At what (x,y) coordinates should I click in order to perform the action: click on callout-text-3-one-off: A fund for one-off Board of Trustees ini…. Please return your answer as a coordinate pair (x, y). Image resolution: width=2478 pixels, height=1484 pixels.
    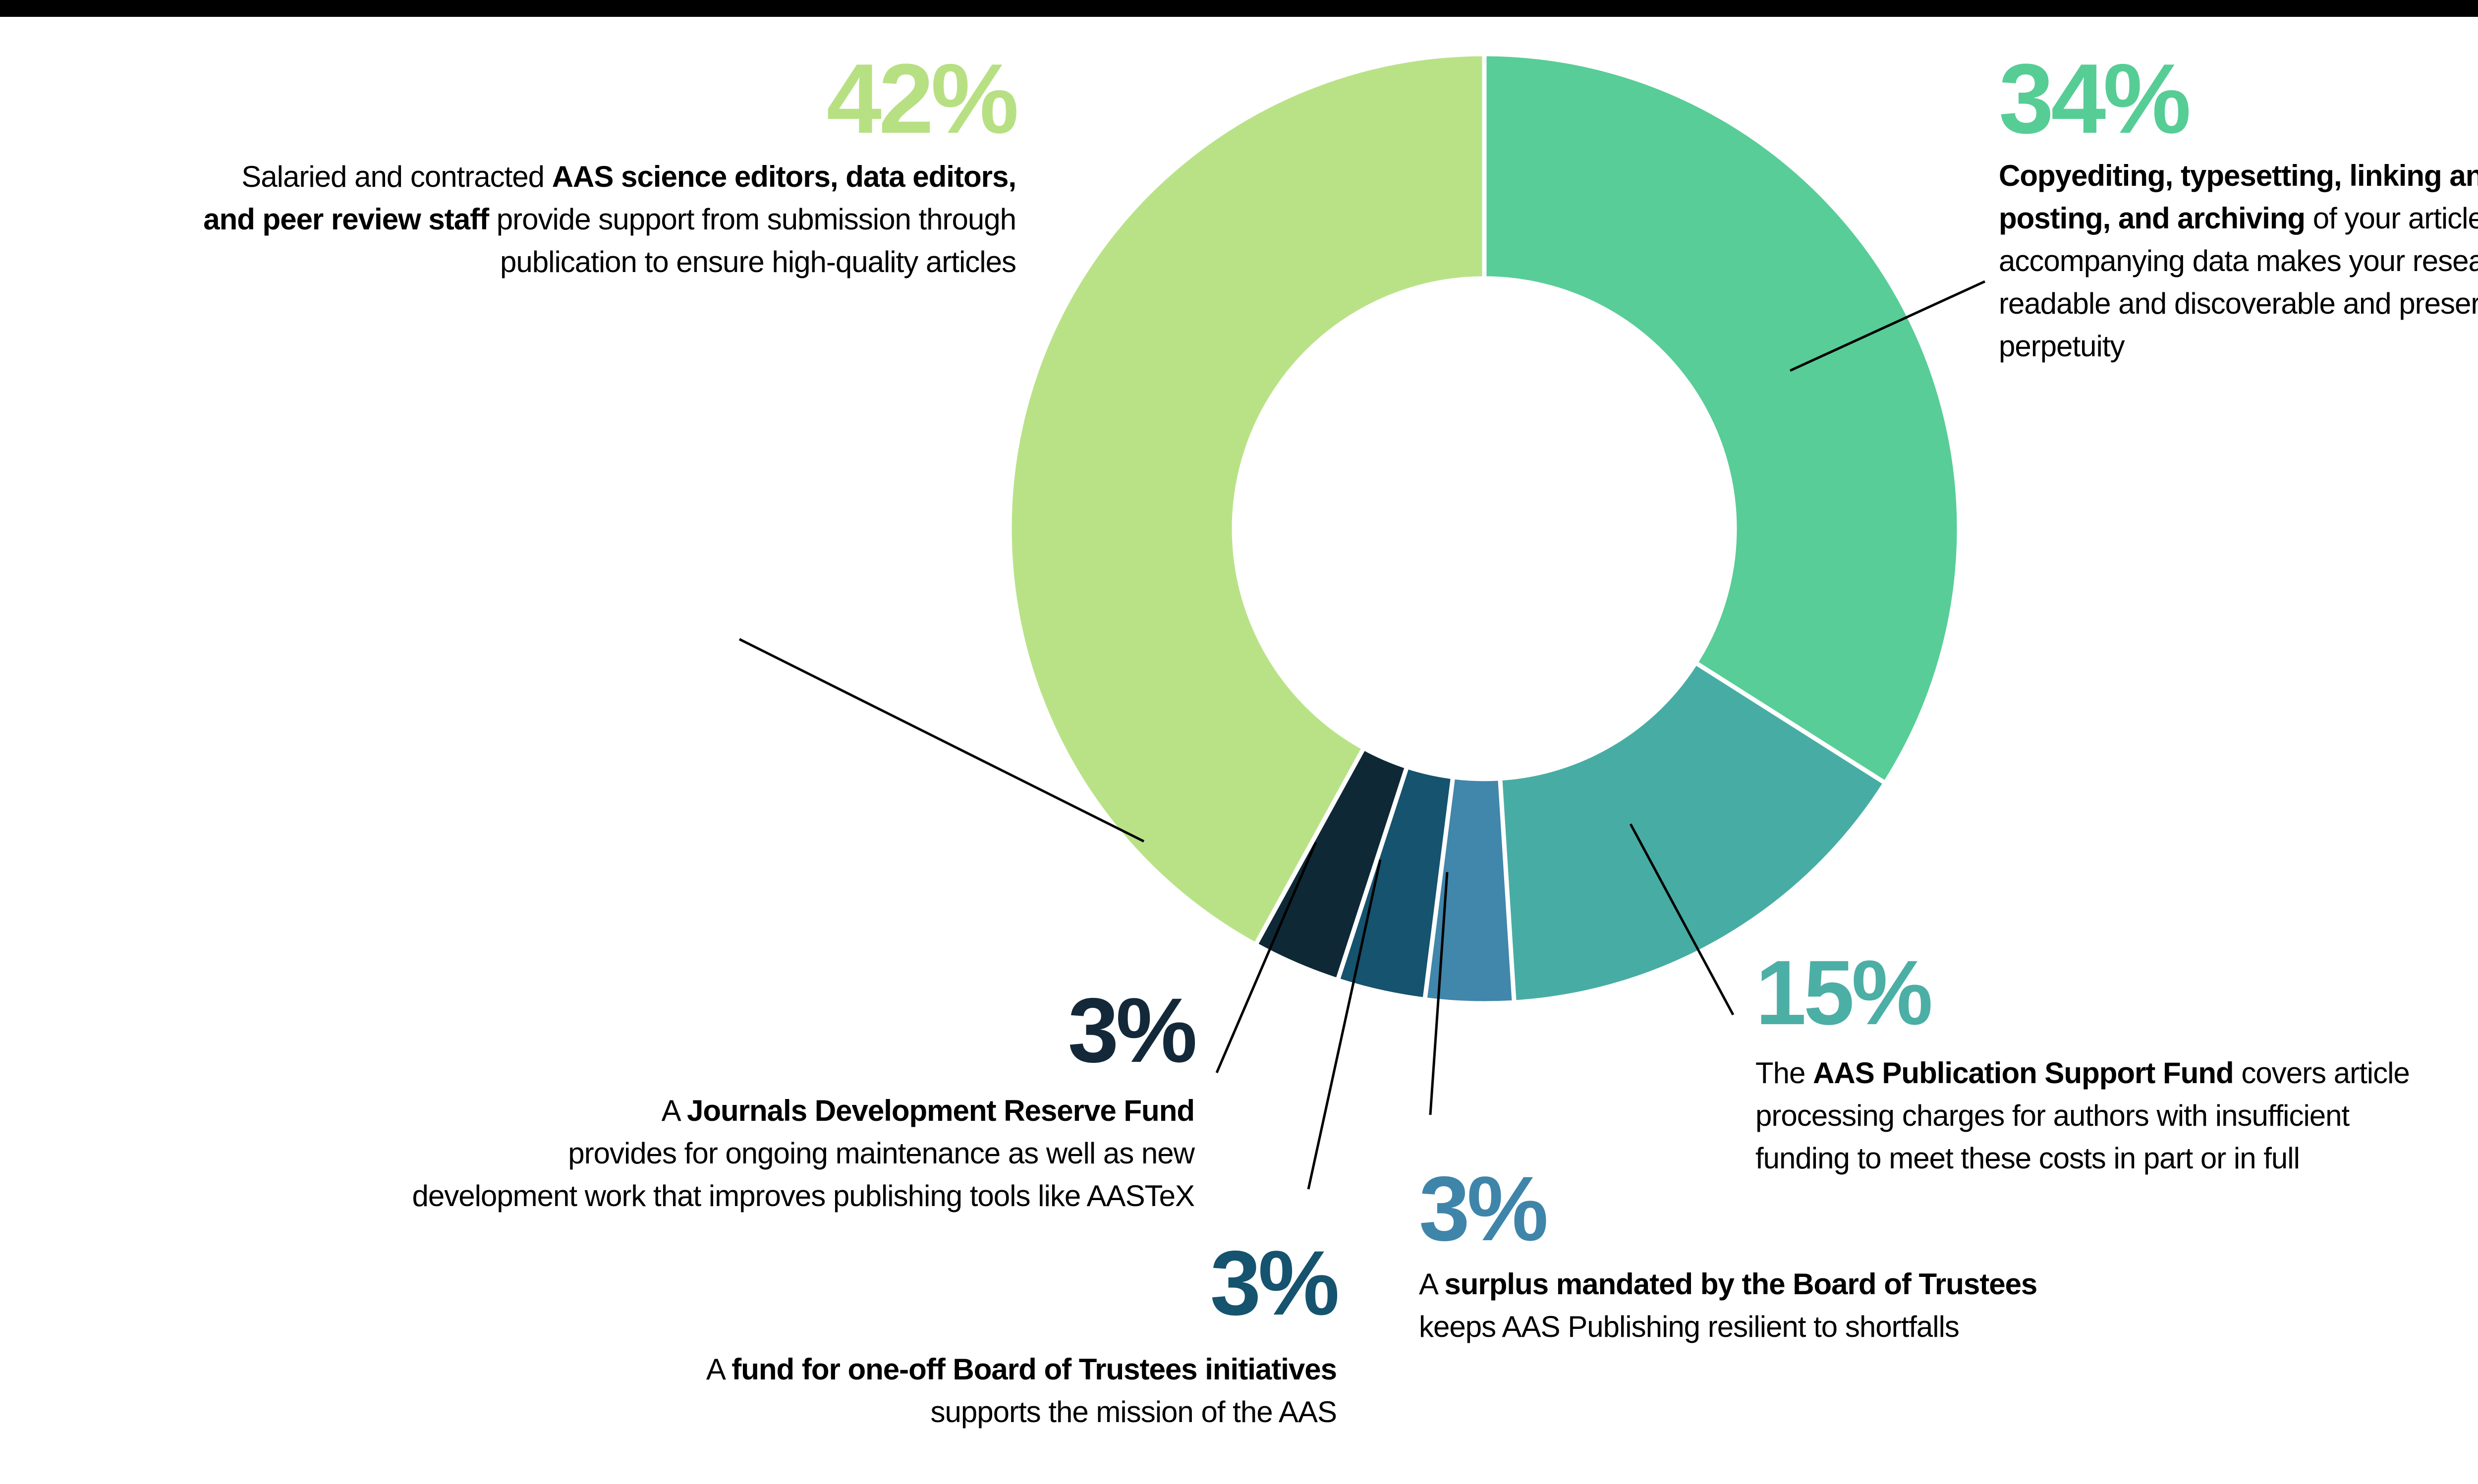
    Looking at the image, I should click on (1022, 1391).